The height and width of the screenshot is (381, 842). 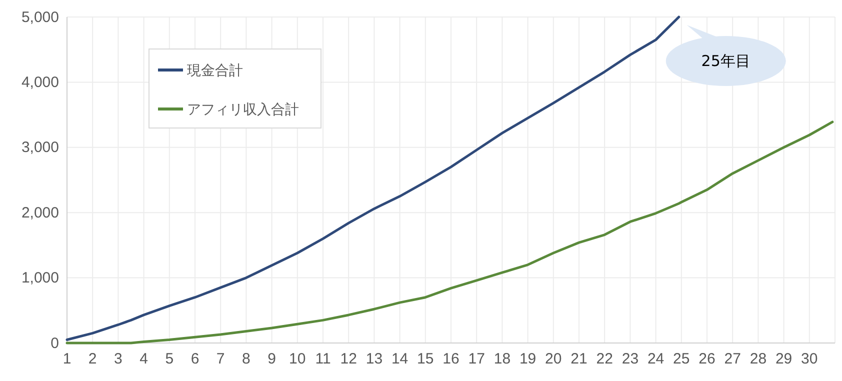 I want to click on x-tick-label: 9, so click(x=272, y=359).